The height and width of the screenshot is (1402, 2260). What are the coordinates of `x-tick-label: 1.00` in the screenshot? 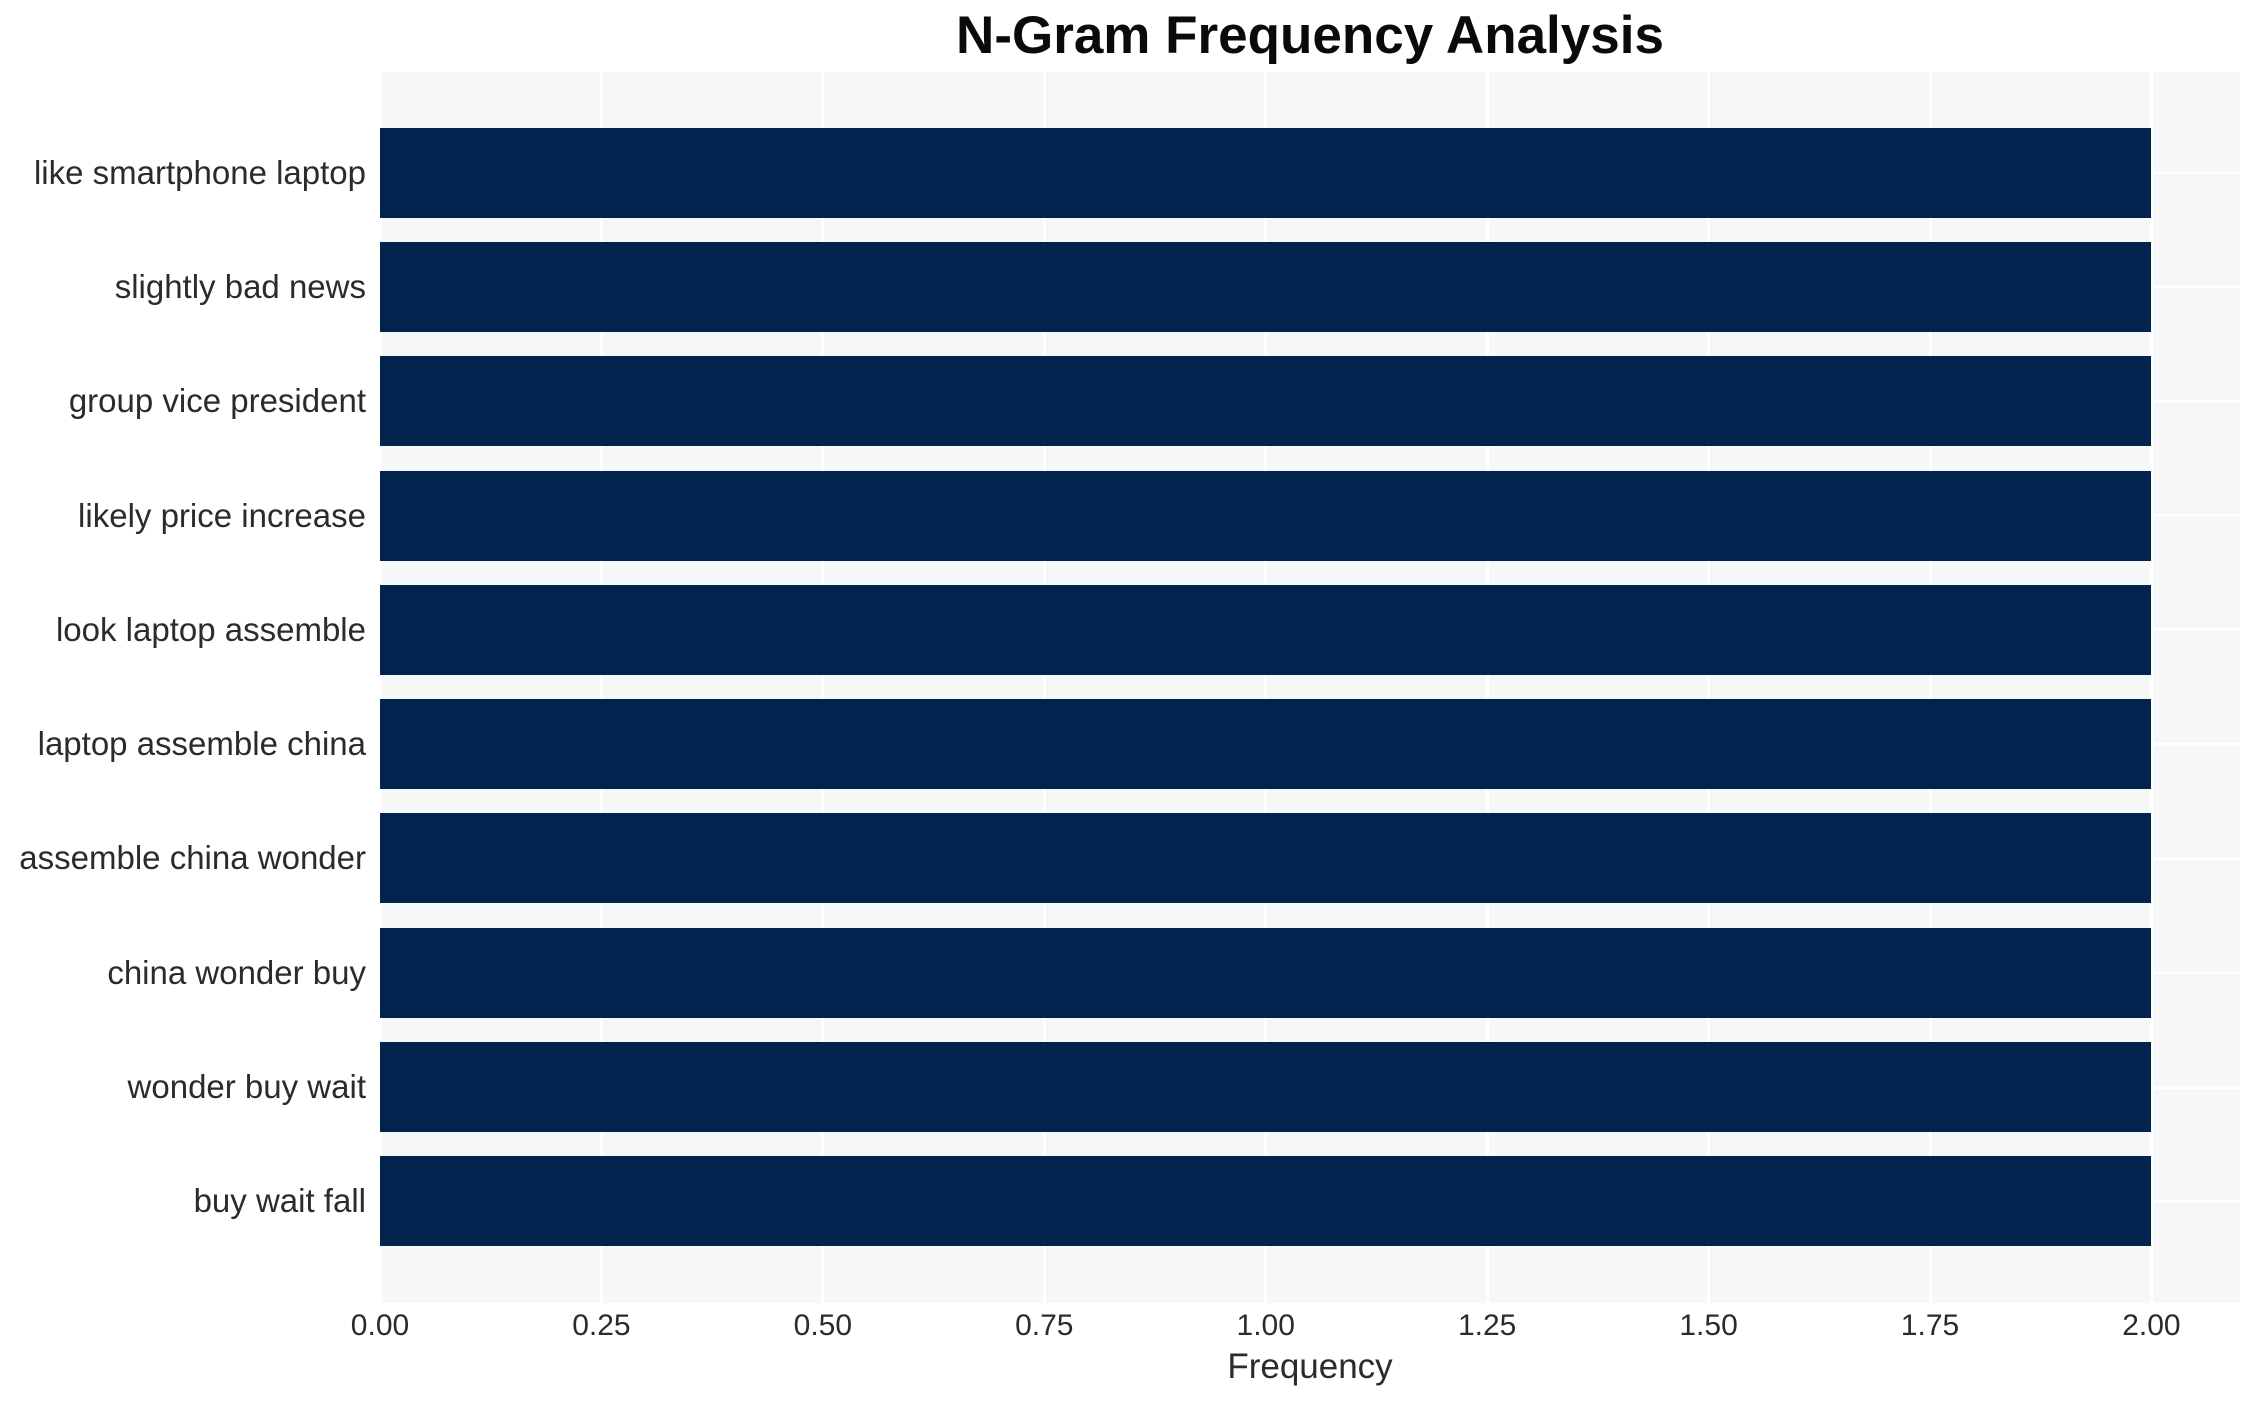 It's located at (1265, 1325).